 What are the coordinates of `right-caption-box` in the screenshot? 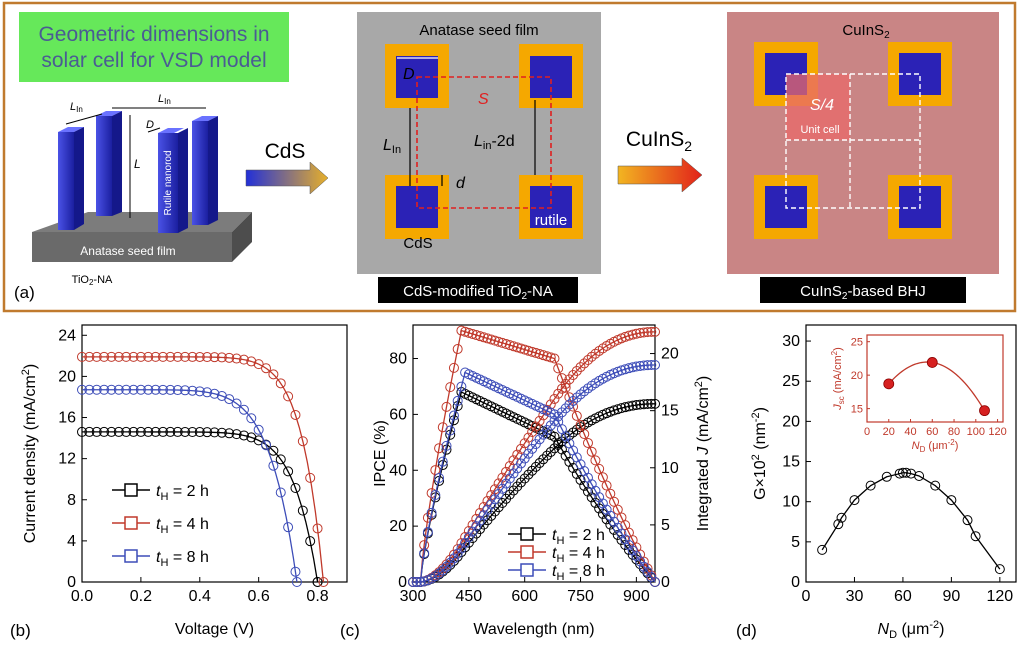 It's located at (863, 290).